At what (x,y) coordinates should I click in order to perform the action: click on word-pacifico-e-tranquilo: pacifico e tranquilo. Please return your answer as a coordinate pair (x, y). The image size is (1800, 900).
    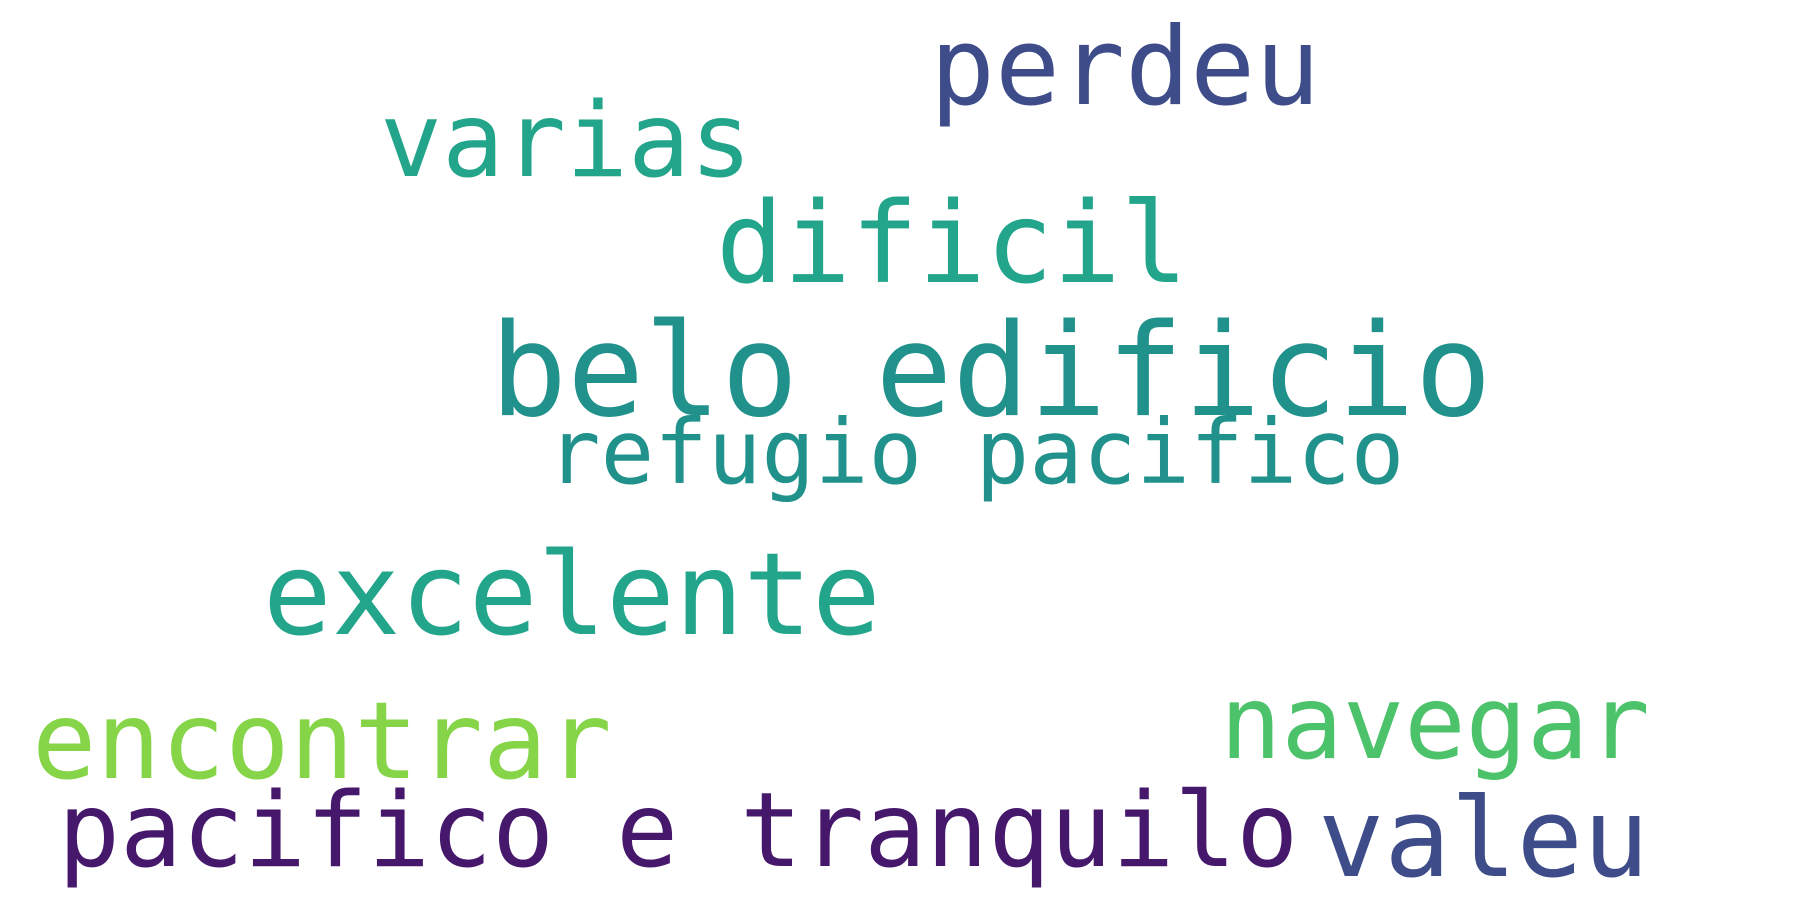
    Looking at the image, I should click on (678, 831).